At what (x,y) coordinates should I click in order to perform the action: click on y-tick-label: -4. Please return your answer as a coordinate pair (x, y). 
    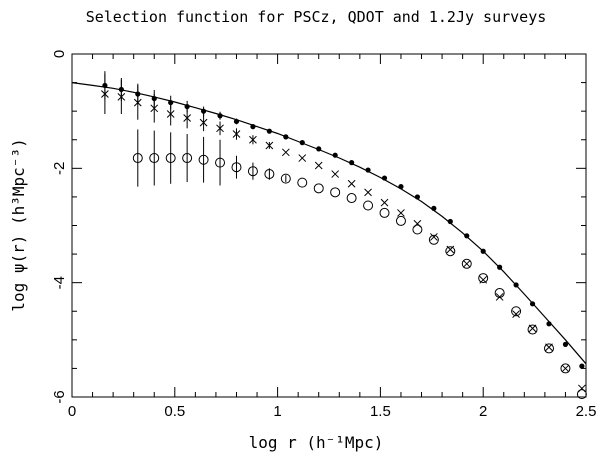
    Looking at the image, I should click on (59, 282).